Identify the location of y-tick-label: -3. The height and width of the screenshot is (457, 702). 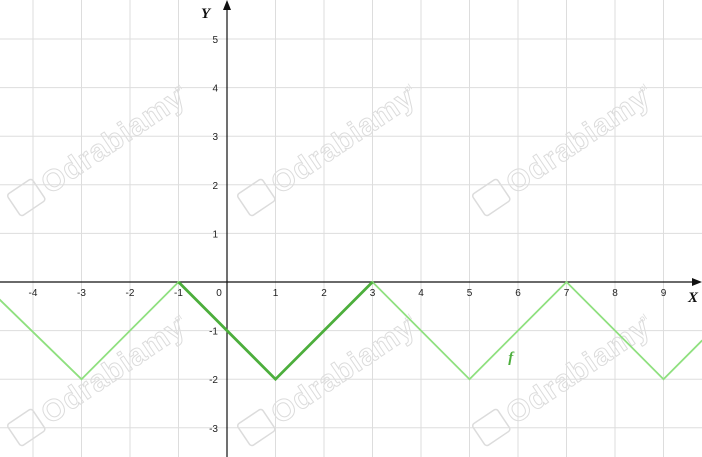
(213, 429).